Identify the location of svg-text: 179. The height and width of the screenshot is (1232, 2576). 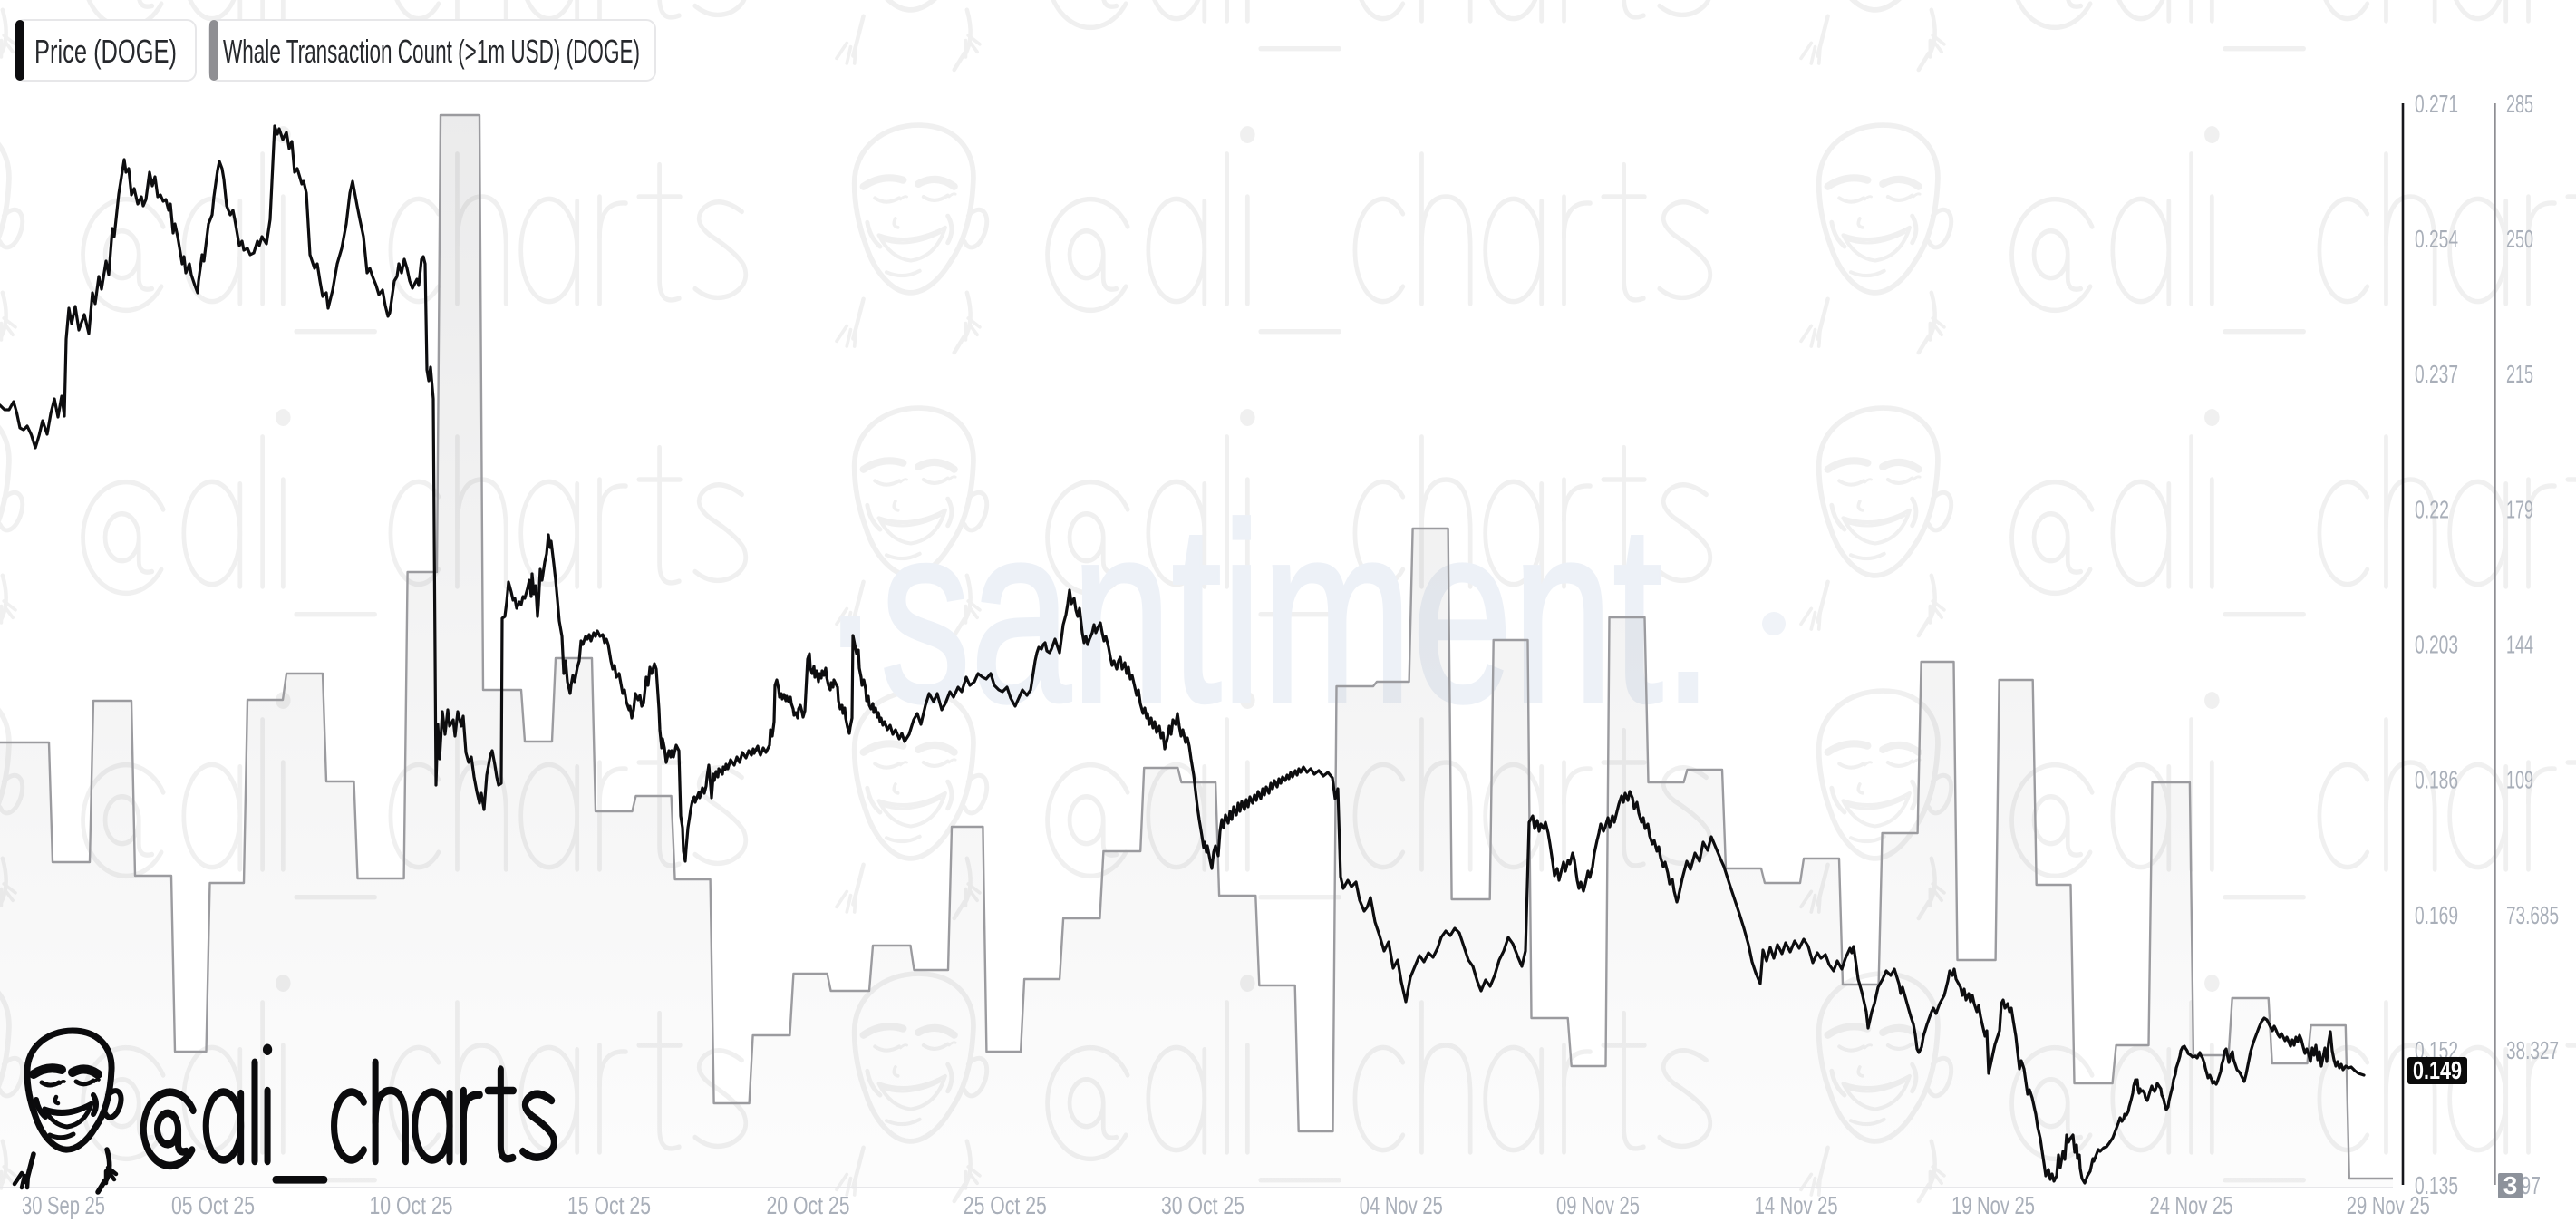
(2519, 509).